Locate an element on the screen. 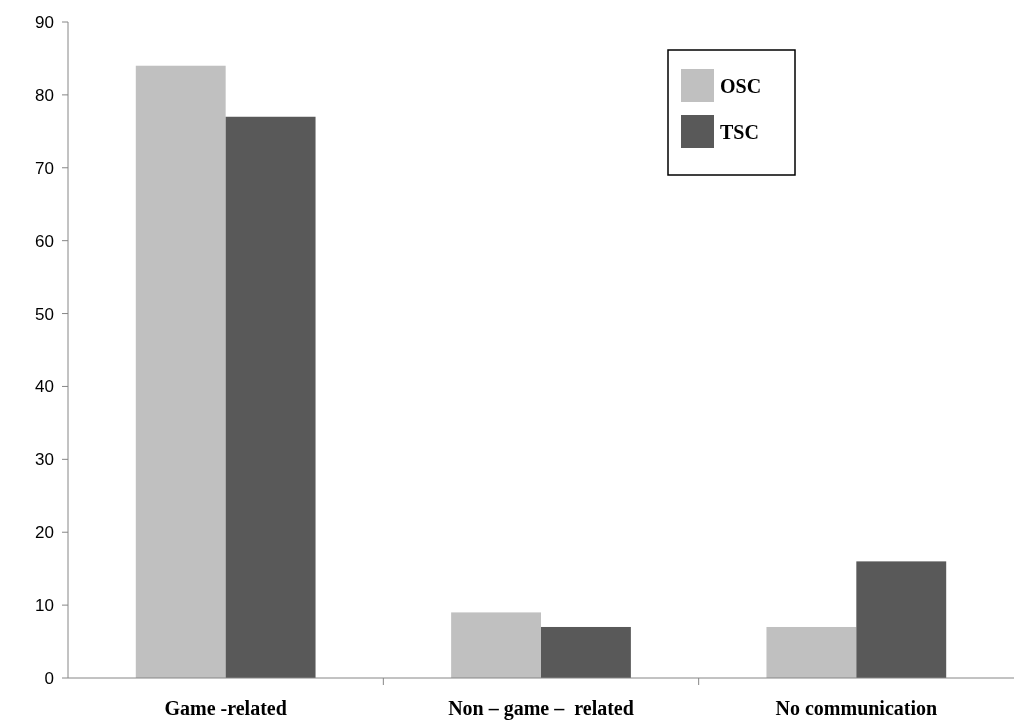  y-tick-label: 30 is located at coordinates (44, 460).